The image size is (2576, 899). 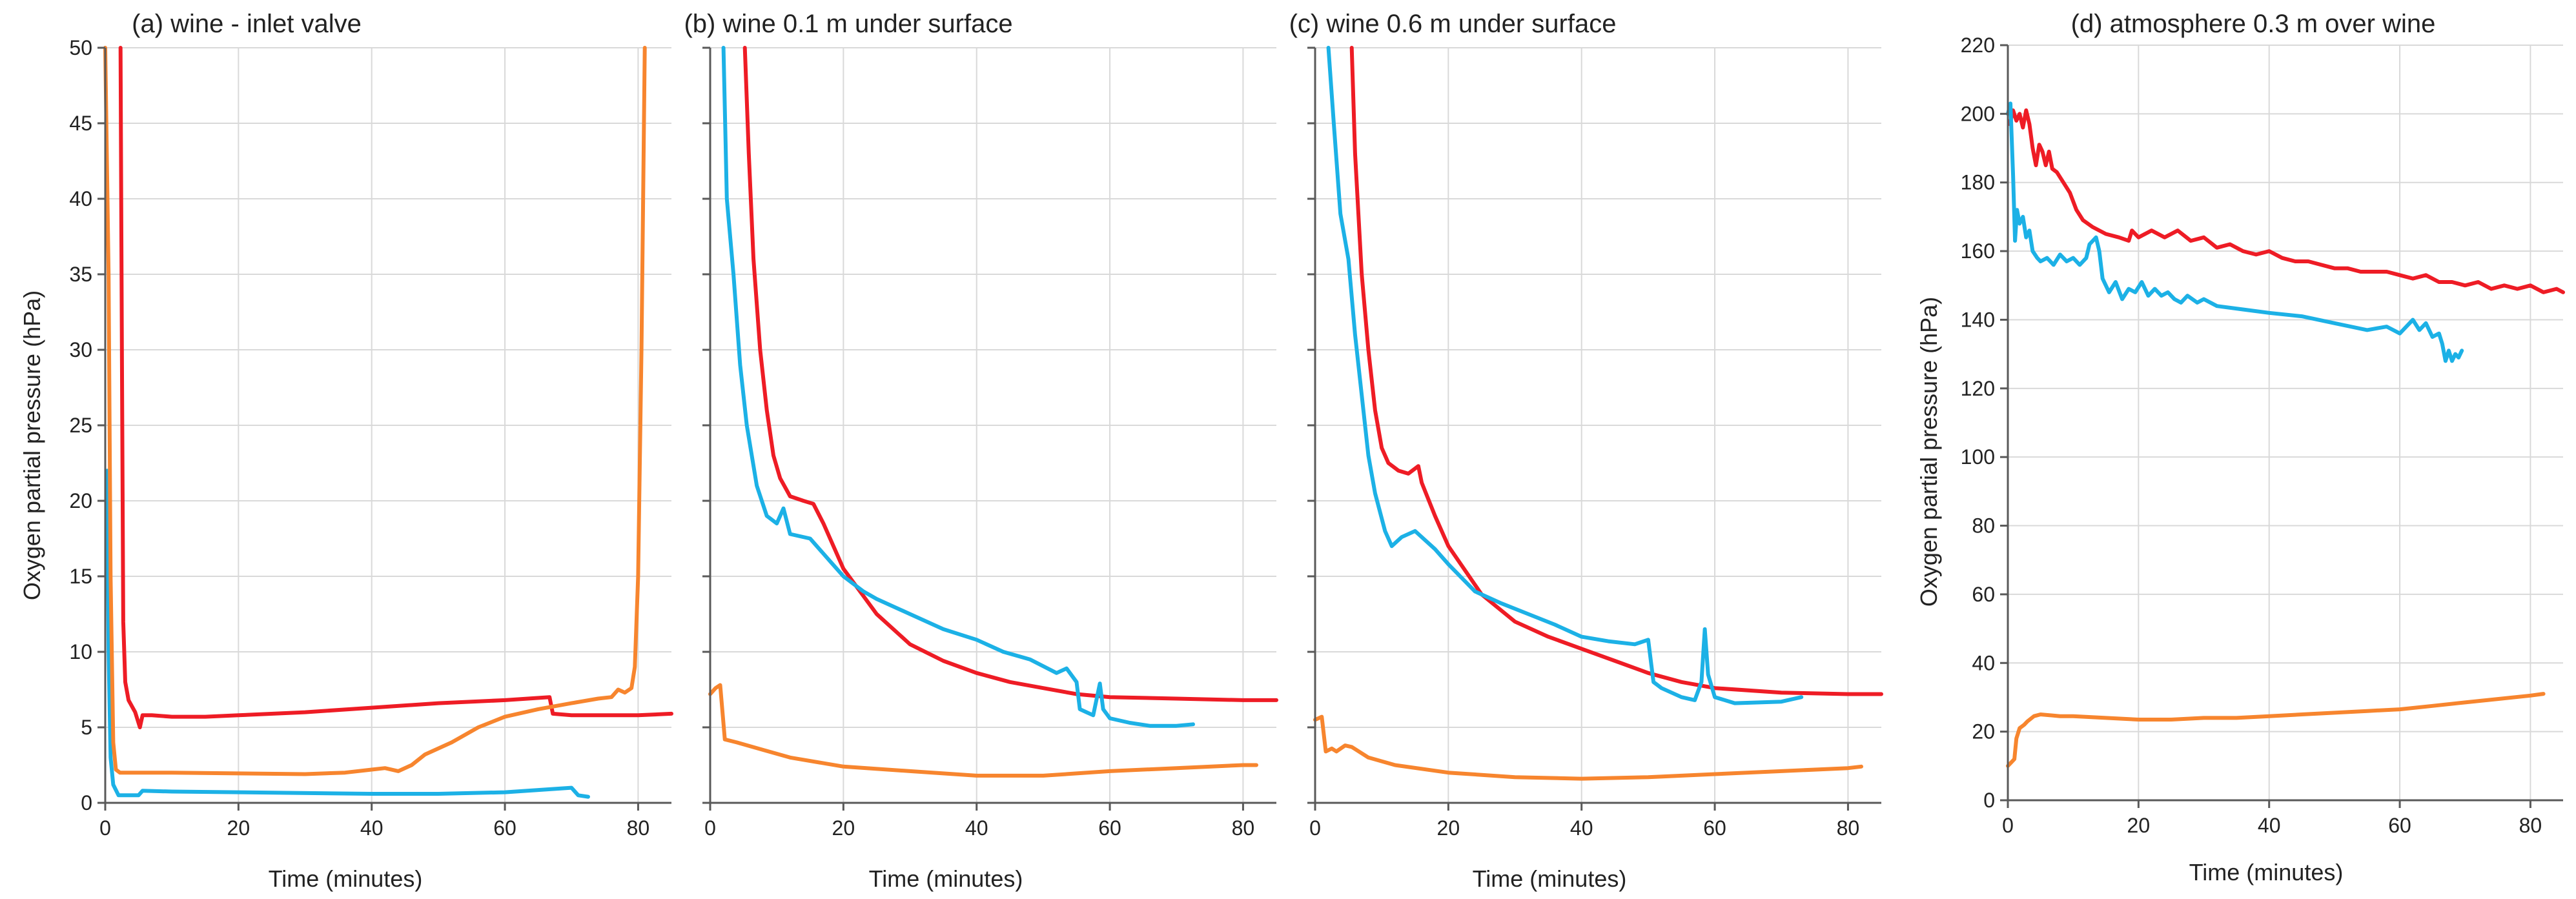 What do you see at coordinates (1978, 319) in the screenshot?
I see `panel-d-y-tick-label-7: 140` at bounding box center [1978, 319].